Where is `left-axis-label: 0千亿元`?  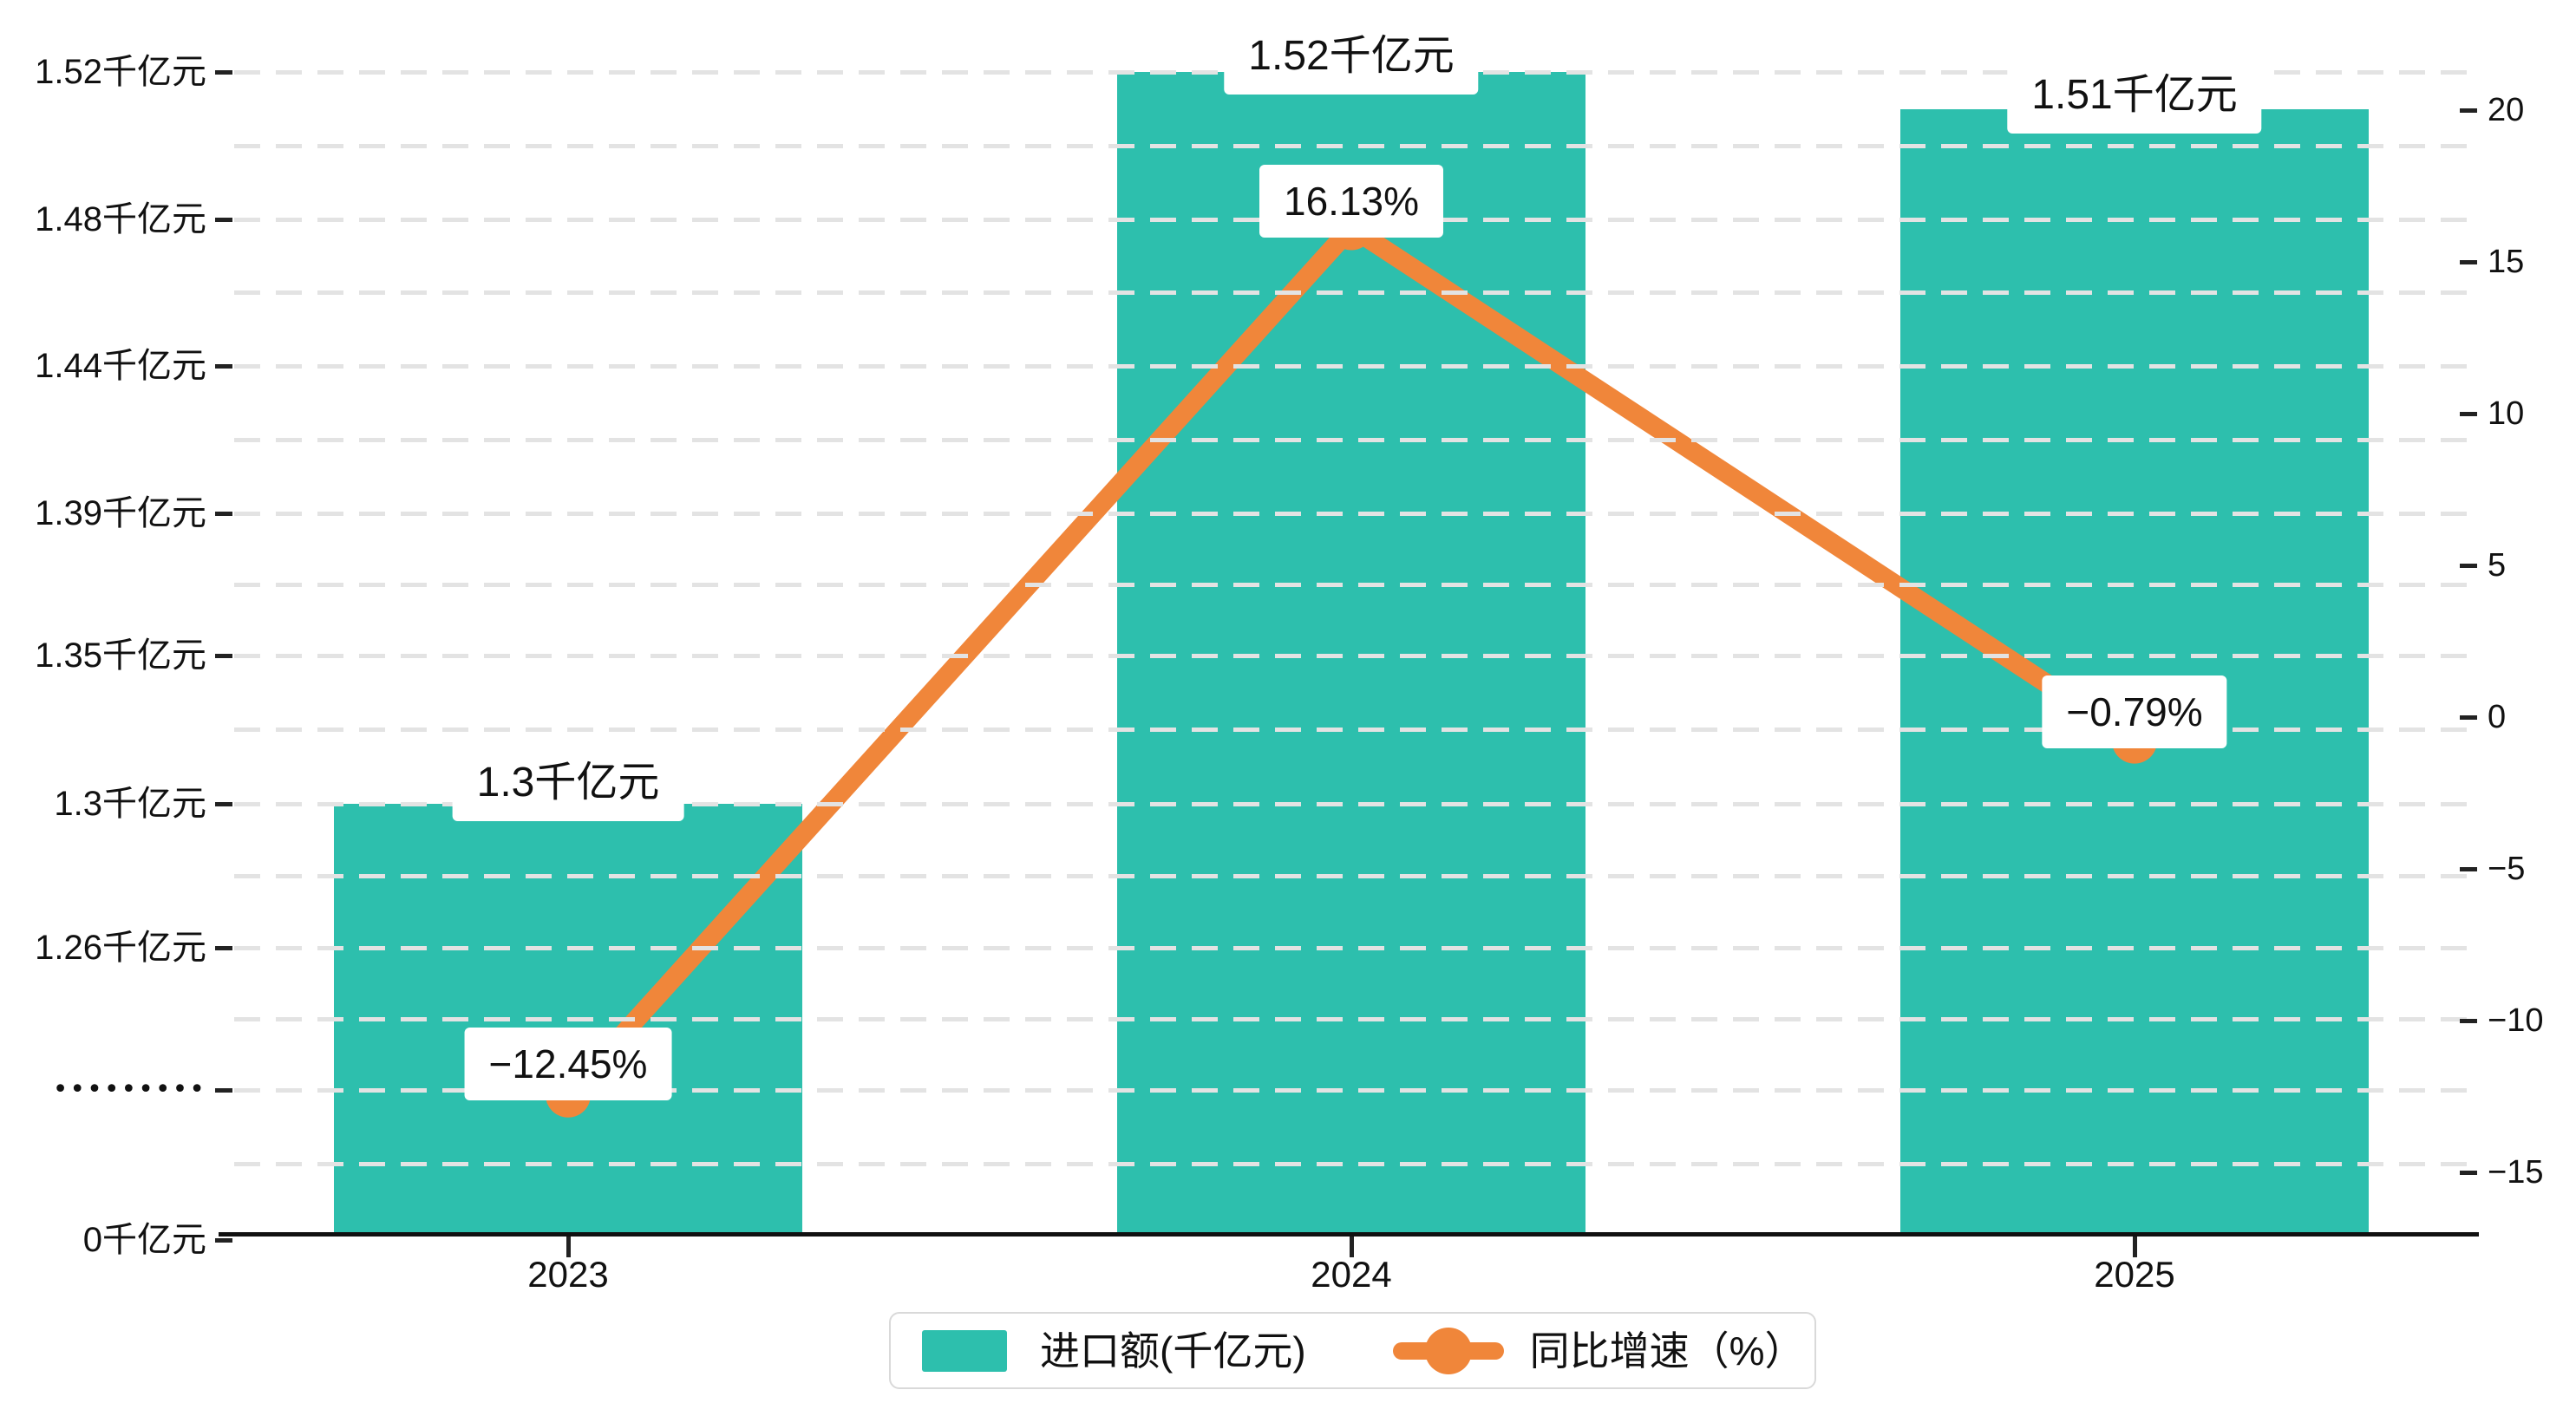 left-axis-label: 0千亿元 is located at coordinates (144, 1240).